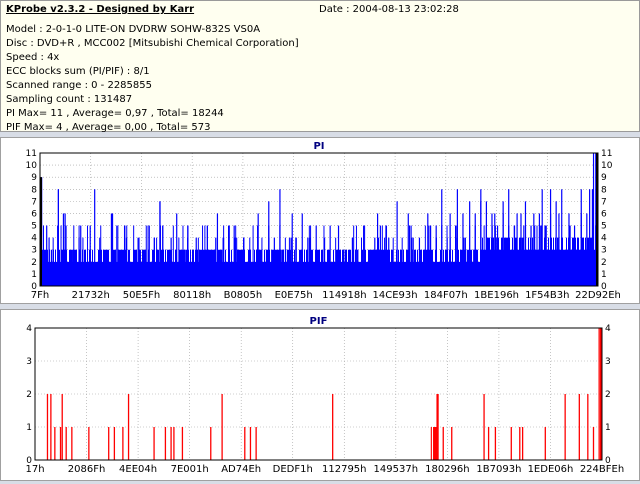 The height and width of the screenshot is (484, 640). Describe the element at coordinates (604, 227) in the screenshot. I see `y-tick-label-right: 5` at that location.